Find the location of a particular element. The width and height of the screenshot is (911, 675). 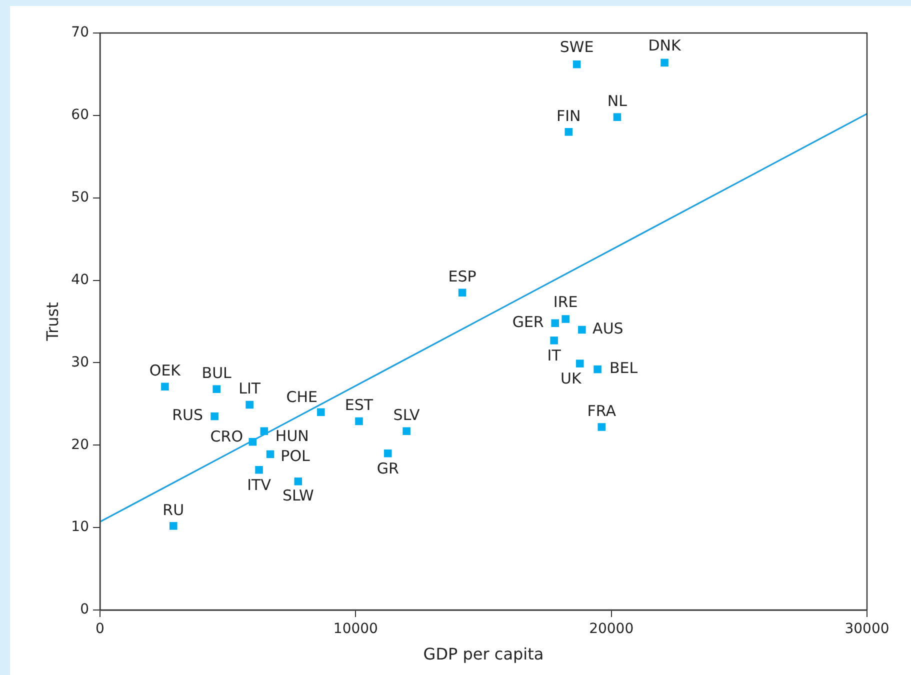

annotation: CHE is located at coordinates (302, 397).